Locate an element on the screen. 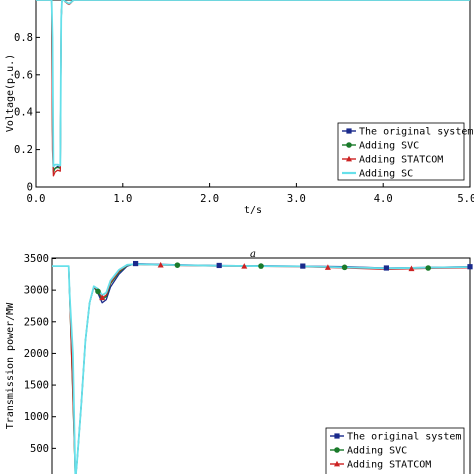 The height and width of the screenshot is (474, 474). voltage-x-tick-label: 5.00 is located at coordinates (465, 199).